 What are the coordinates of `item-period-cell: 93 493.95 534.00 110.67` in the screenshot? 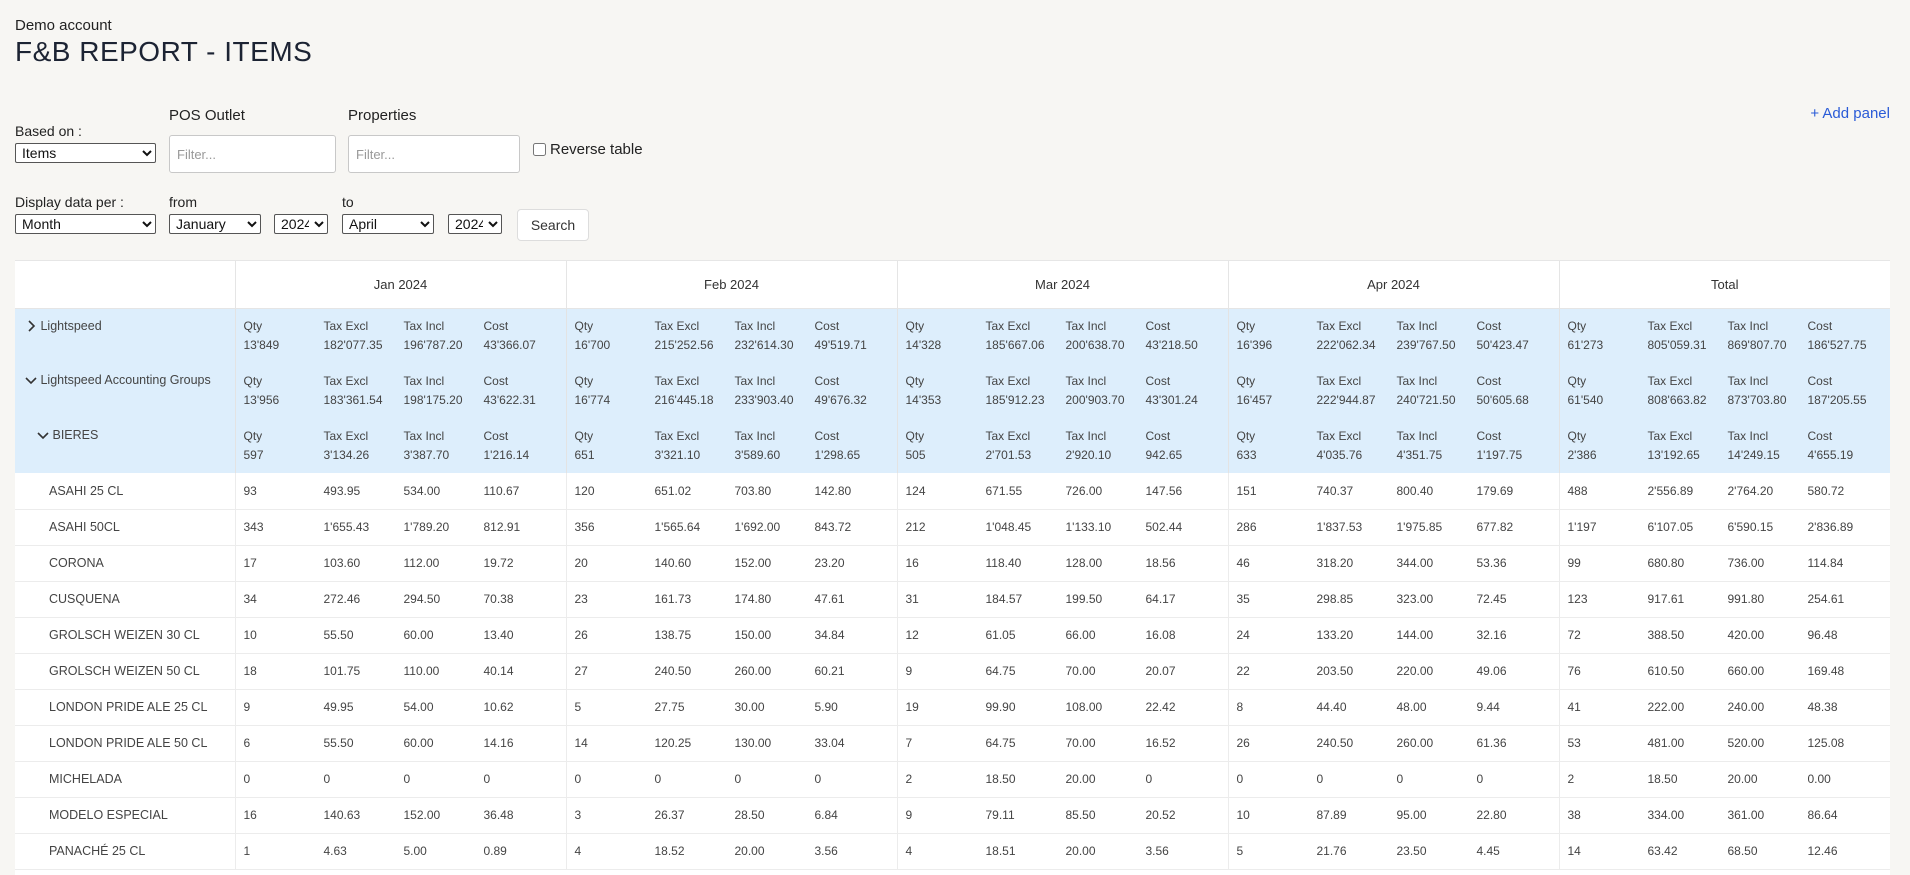 It's located at (400, 491).